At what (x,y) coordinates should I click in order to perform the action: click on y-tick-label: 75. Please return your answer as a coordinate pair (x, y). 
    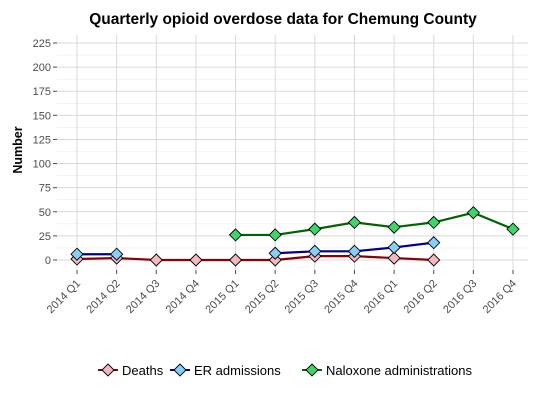
    Looking at the image, I should click on (45, 189).